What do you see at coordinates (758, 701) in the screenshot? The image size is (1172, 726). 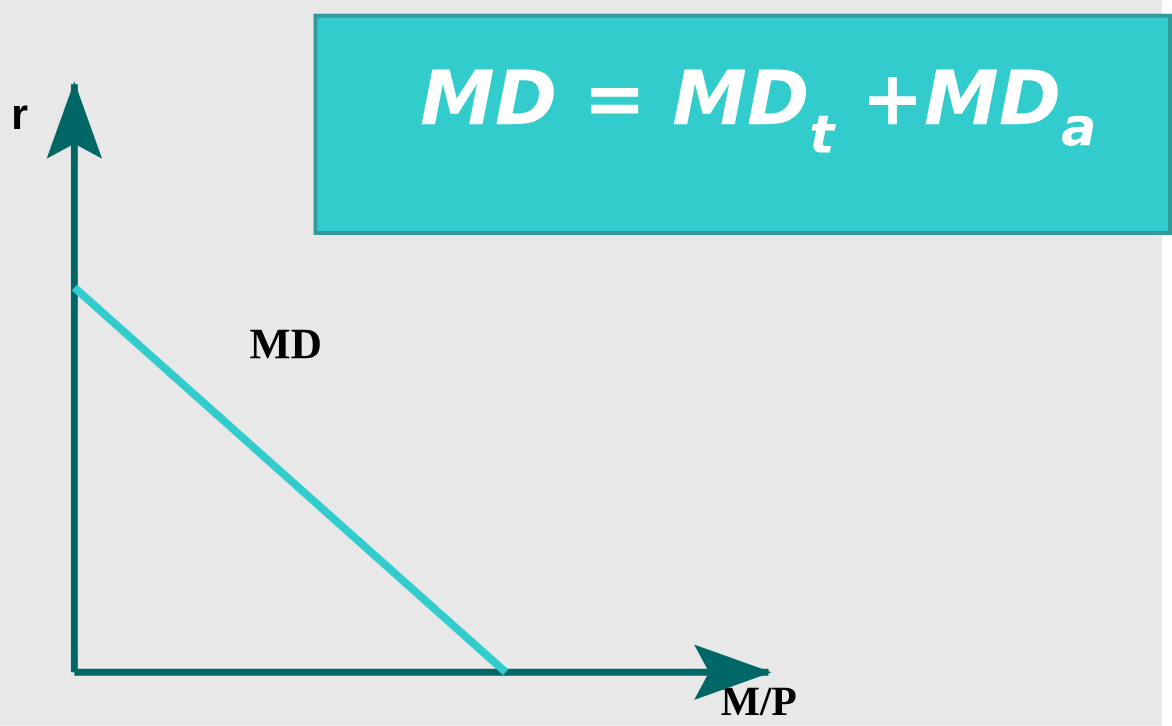 I see `x-axis-title: M/P` at bounding box center [758, 701].